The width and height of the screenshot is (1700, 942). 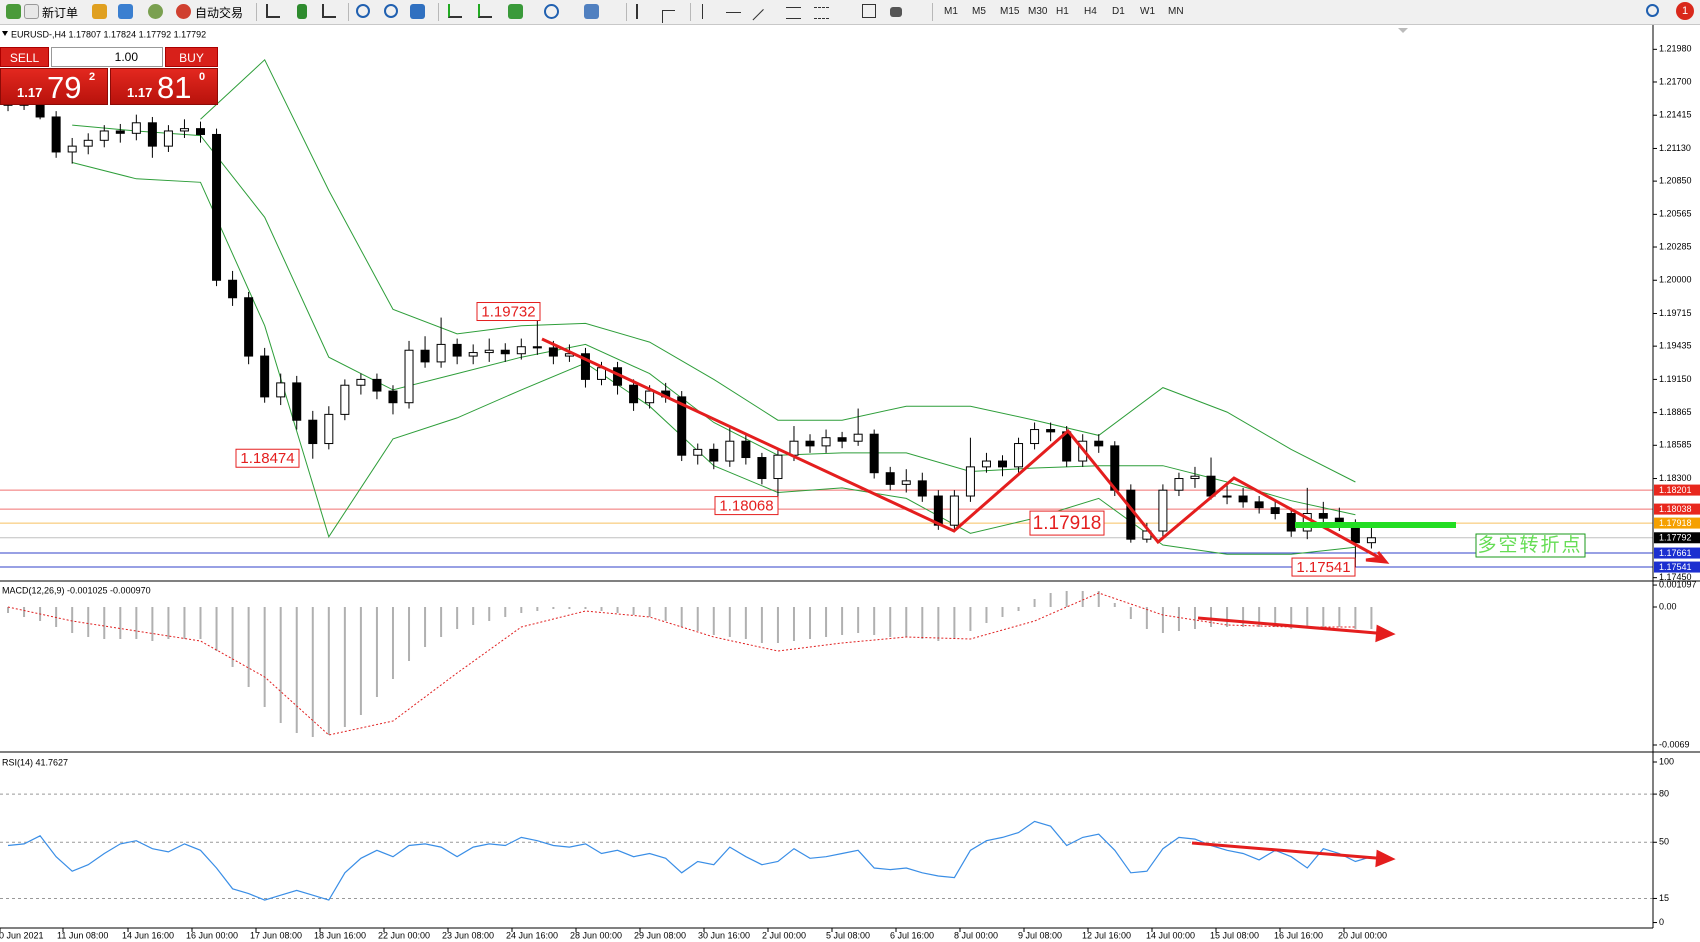 What do you see at coordinates (164, 86) in the screenshot?
I see `buy-price: 1.17 81 0` at bounding box center [164, 86].